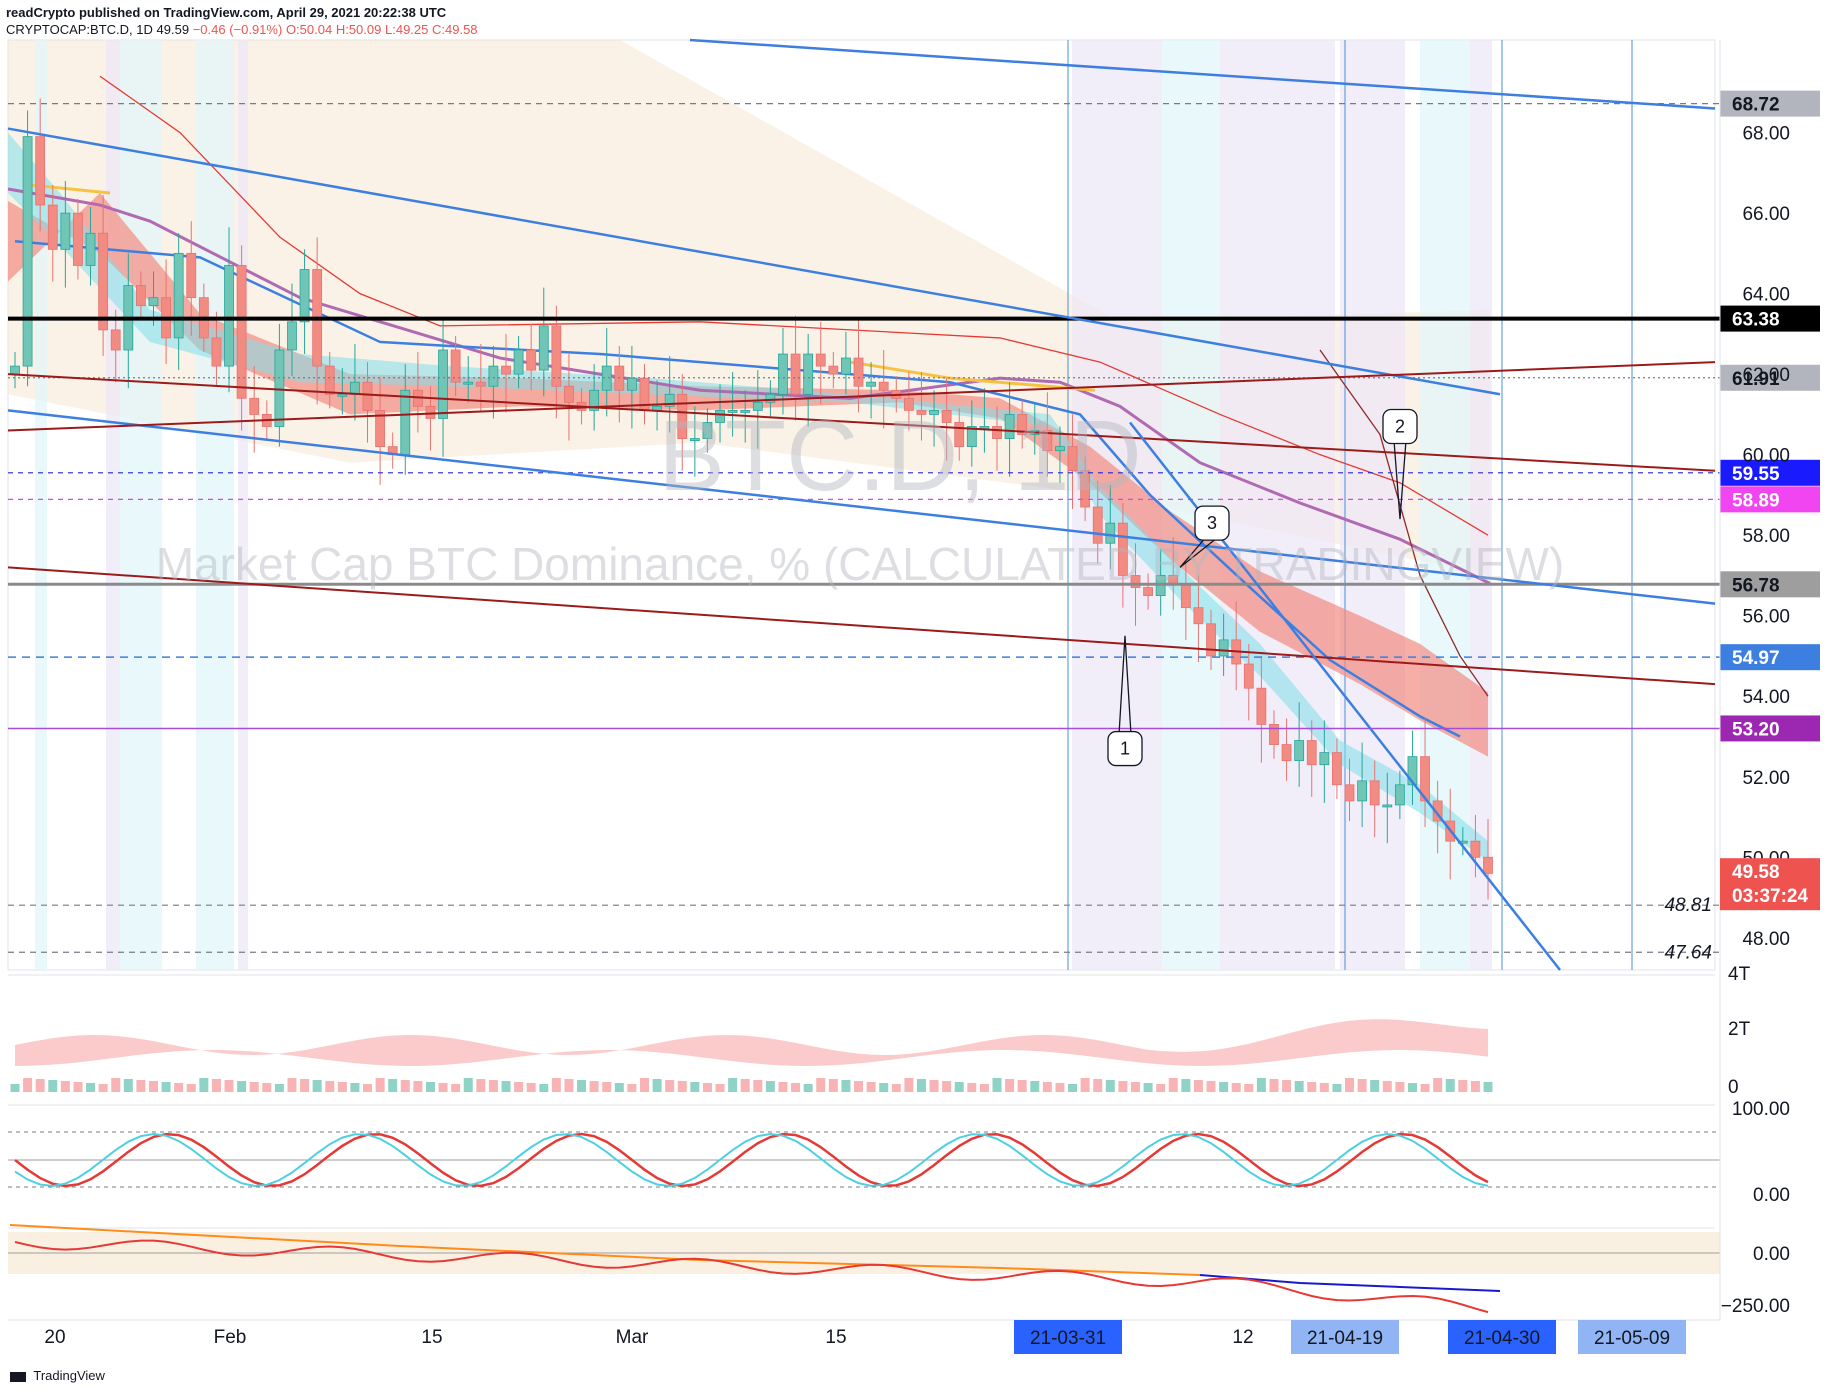  I want to click on callouts: 1 2 3, so click(1262, 587).